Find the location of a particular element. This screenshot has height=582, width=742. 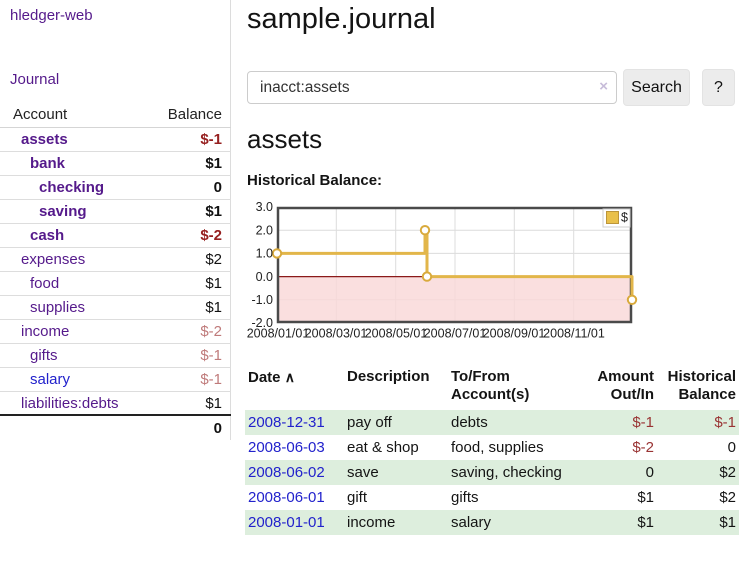

account-link-expenses: expenses is located at coordinates (53, 259).